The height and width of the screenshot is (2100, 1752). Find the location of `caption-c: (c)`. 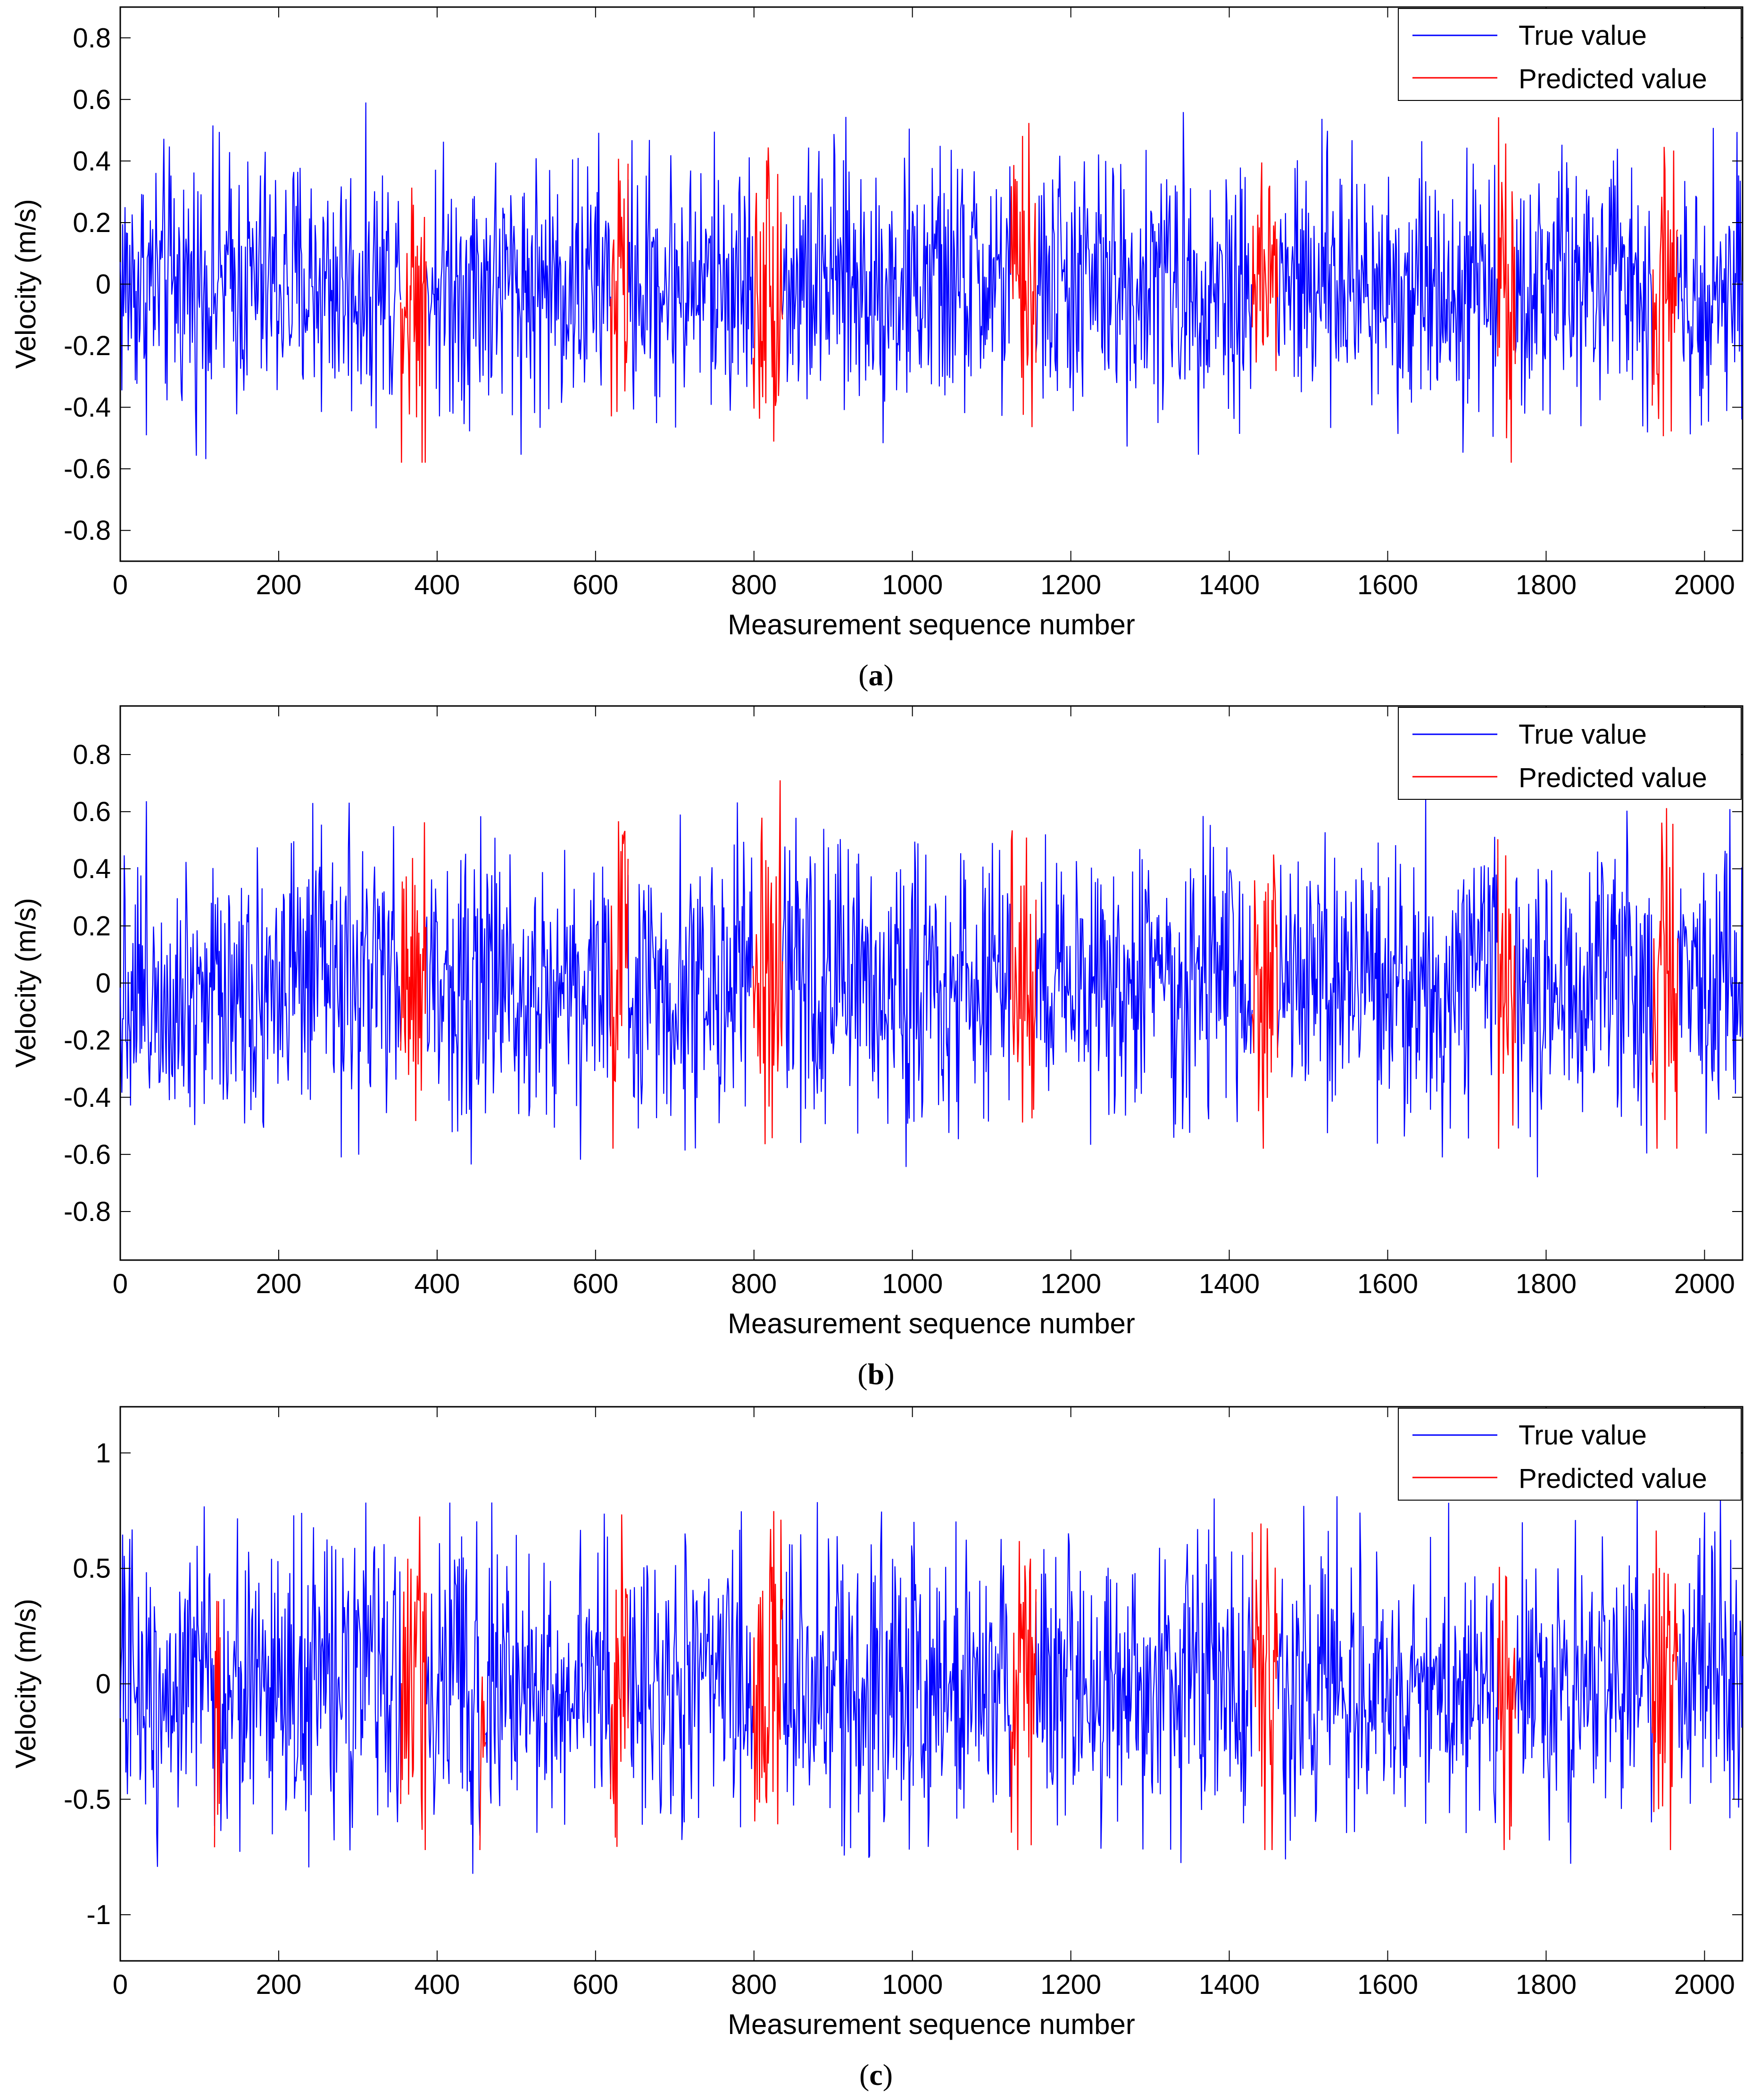

caption-c: (c) is located at coordinates (876, 2075).